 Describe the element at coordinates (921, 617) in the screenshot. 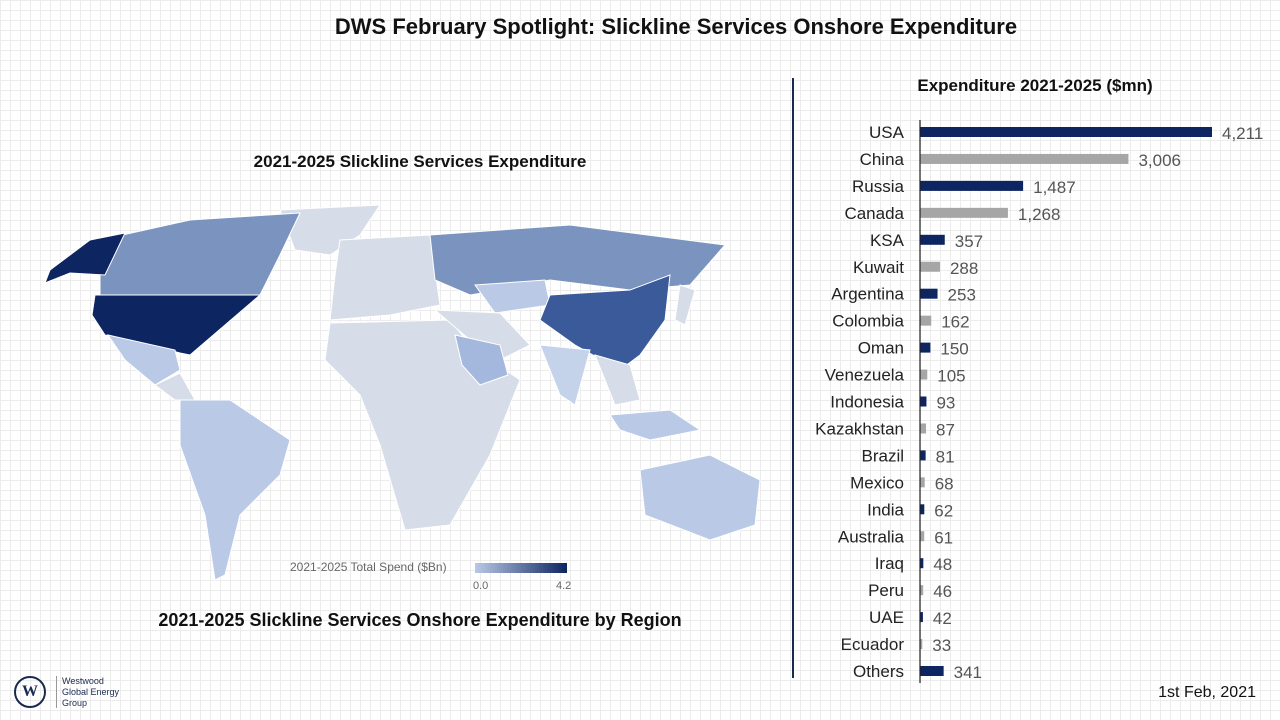

I see `bar-uae` at that location.